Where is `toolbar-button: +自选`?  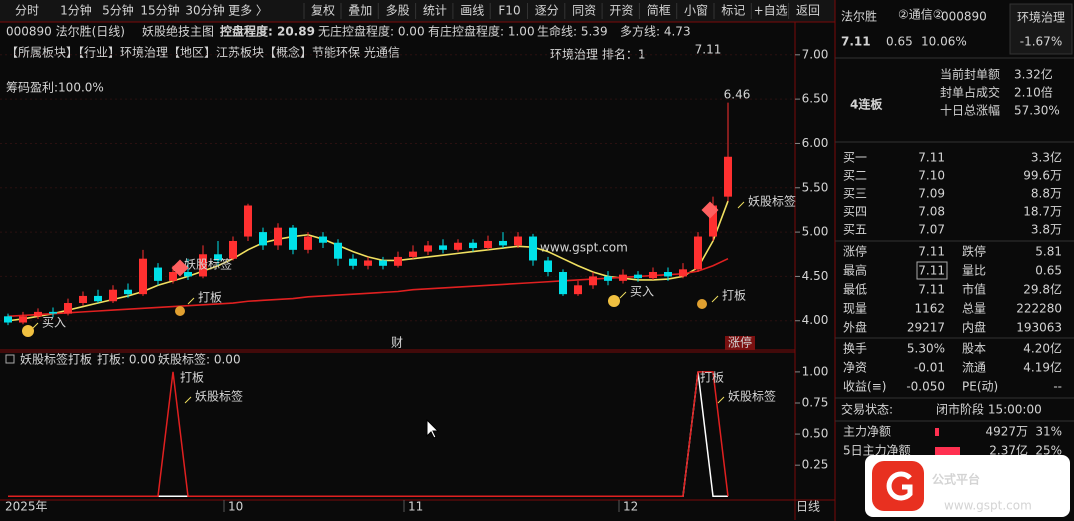 toolbar-button: +自选 is located at coordinates (771, 11).